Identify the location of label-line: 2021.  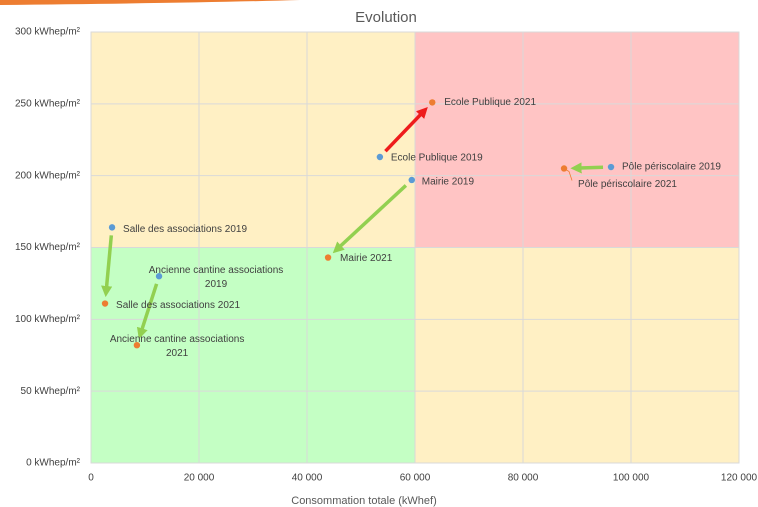
(177, 353).